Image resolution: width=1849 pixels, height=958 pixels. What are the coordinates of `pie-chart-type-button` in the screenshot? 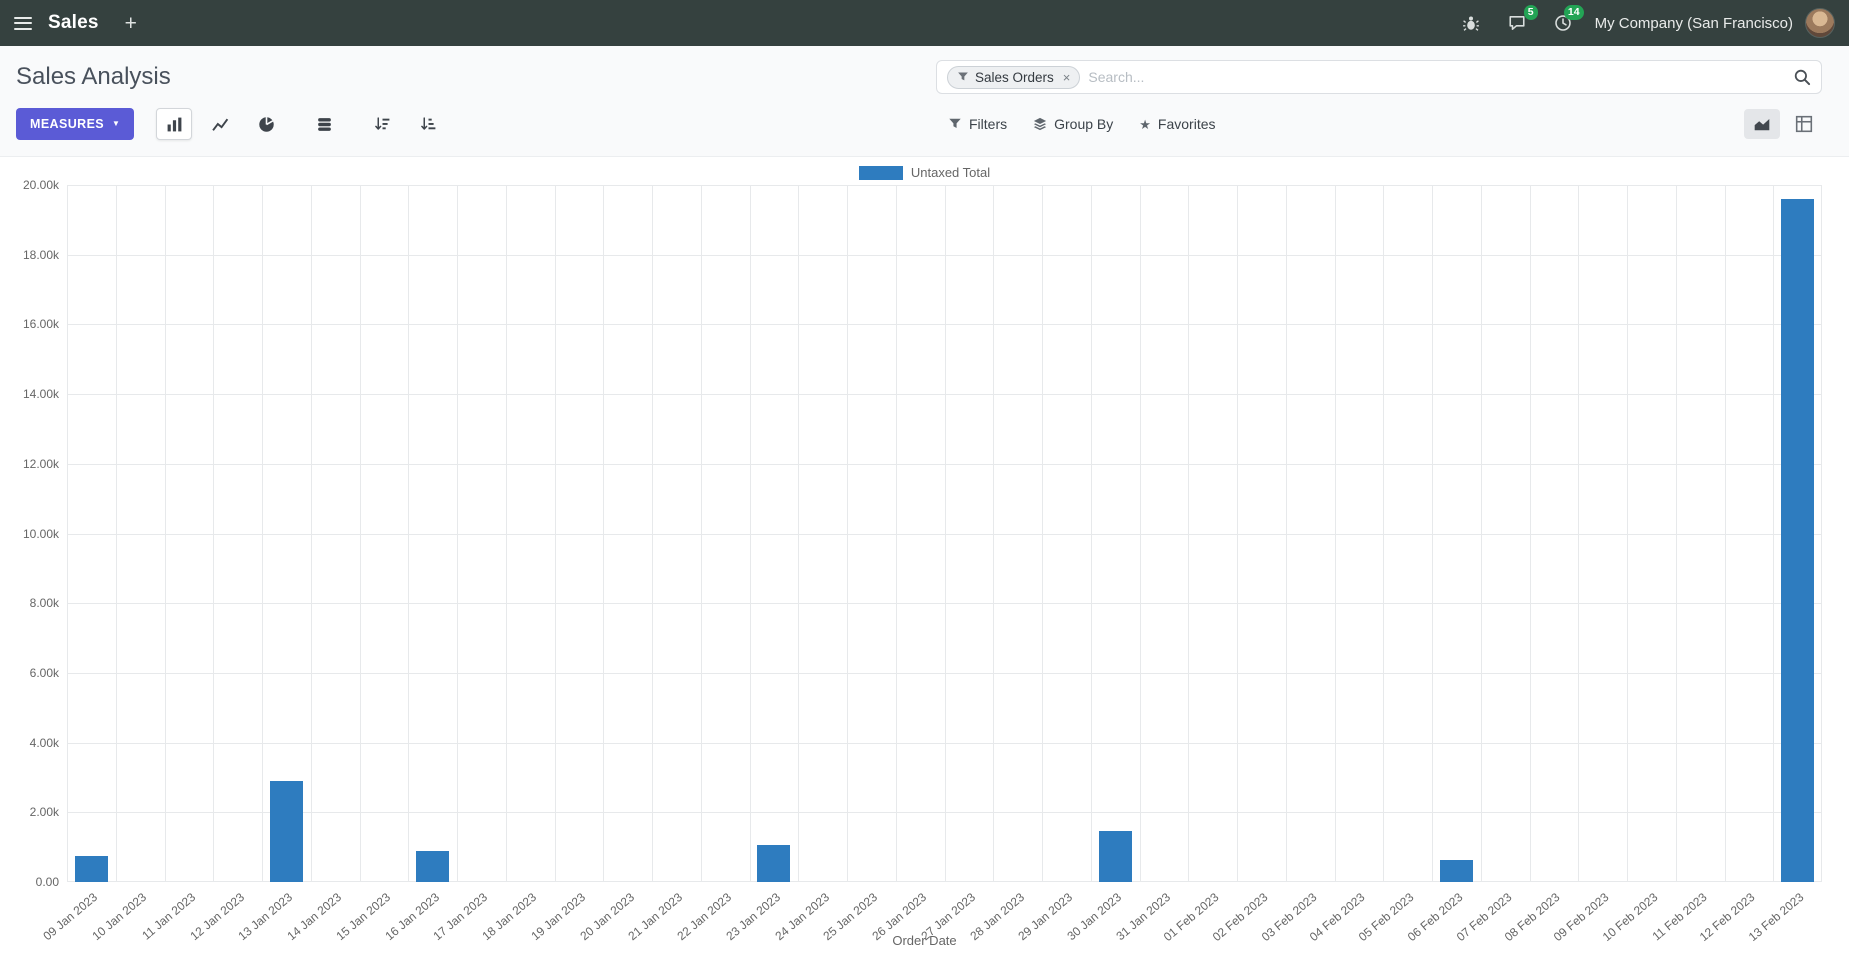 It's located at (266, 124).